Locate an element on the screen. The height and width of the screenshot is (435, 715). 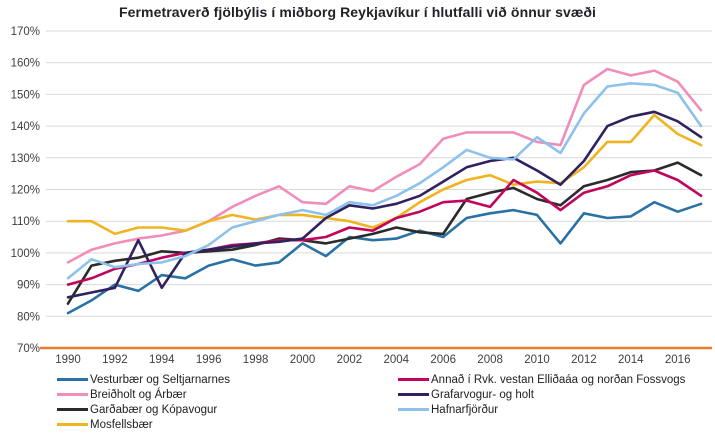
svg-text: 2000 is located at coordinates (303, 360).